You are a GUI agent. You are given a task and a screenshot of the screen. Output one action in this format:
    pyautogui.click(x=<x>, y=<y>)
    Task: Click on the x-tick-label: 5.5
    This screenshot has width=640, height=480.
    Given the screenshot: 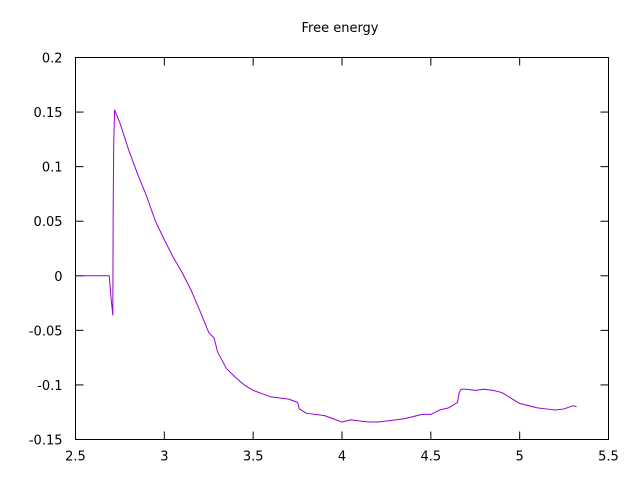 What is the action you would take?
    pyautogui.click(x=608, y=457)
    